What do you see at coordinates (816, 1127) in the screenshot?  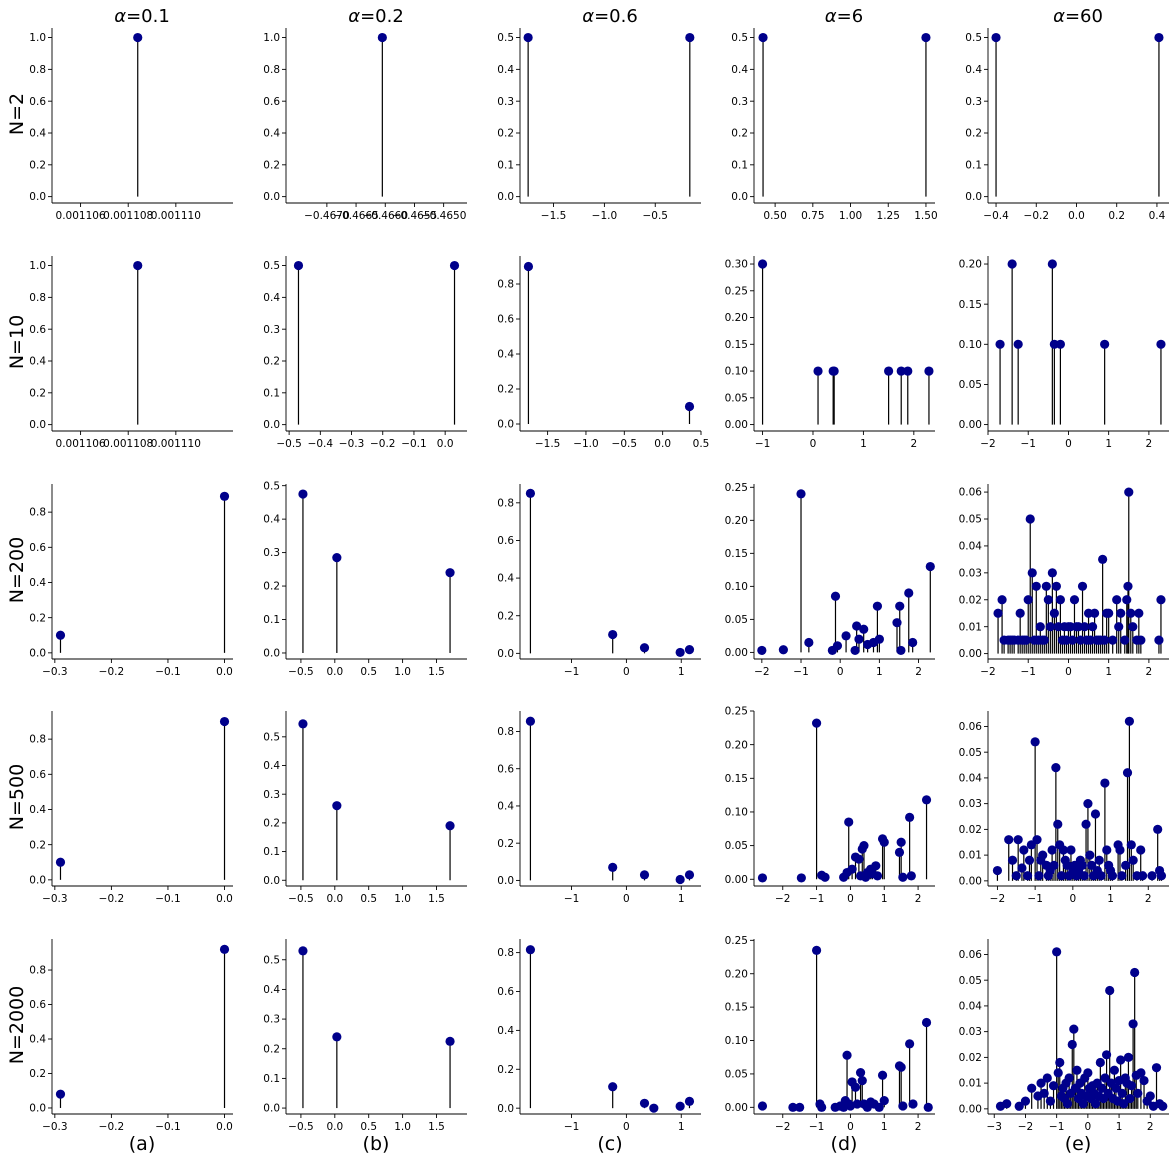 I see `x-tick-label: −1` at bounding box center [816, 1127].